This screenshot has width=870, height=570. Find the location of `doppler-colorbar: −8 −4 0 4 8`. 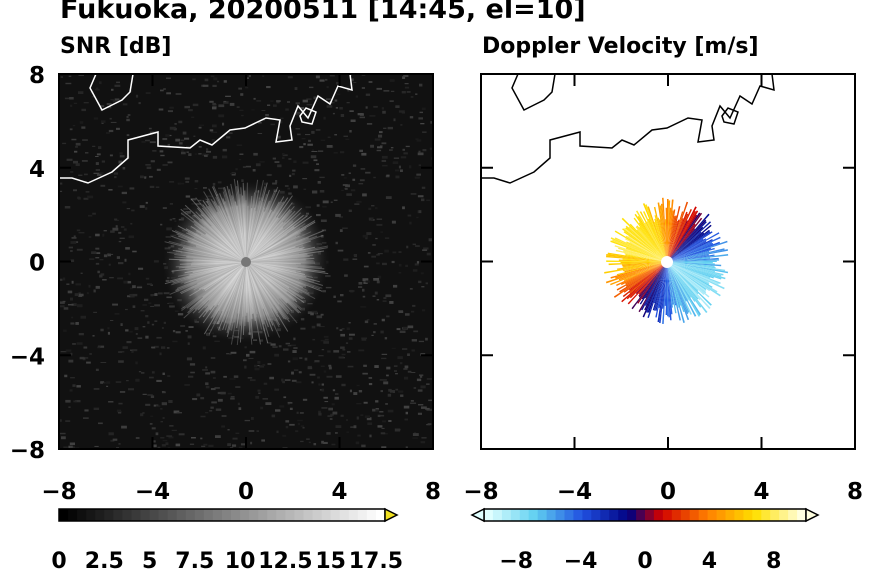

doppler-colorbar: −8 −4 0 4 8 is located at coordinates (645, 538).